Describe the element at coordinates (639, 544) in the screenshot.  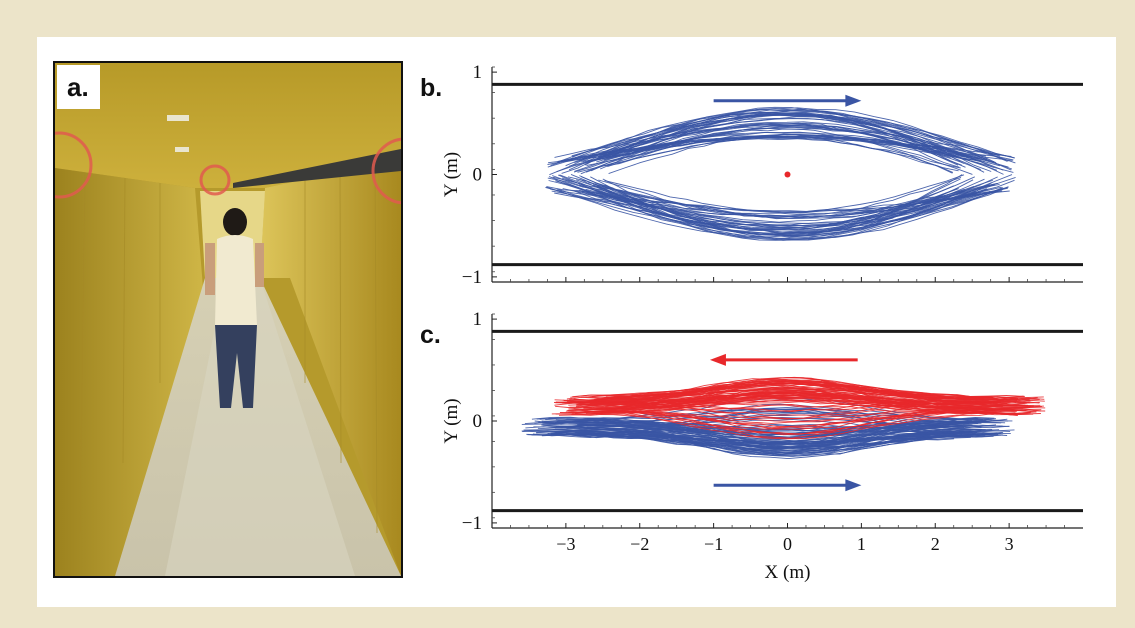
I see `x-tick-label: −2` at that location.